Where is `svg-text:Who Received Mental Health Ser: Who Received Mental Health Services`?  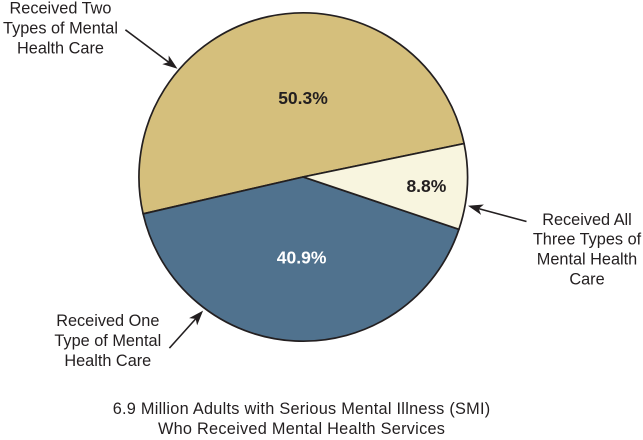 svg-text:Who Received Mental Health Ser: Who Received Mental Health Services is located at coordinates (301, 429).